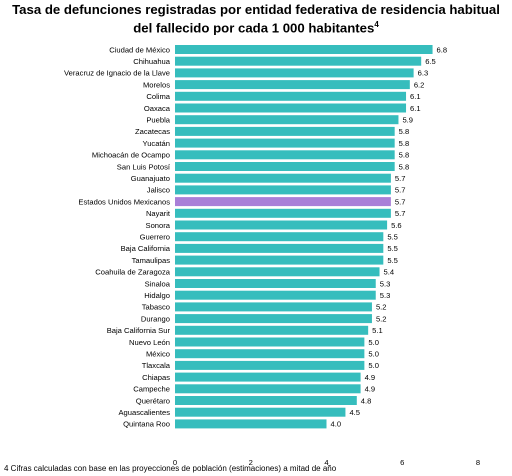  What do you see at coordinates (251, 462) in the screenshot?
I see `x-tick-label: 2` at bounding box center [251, 462].